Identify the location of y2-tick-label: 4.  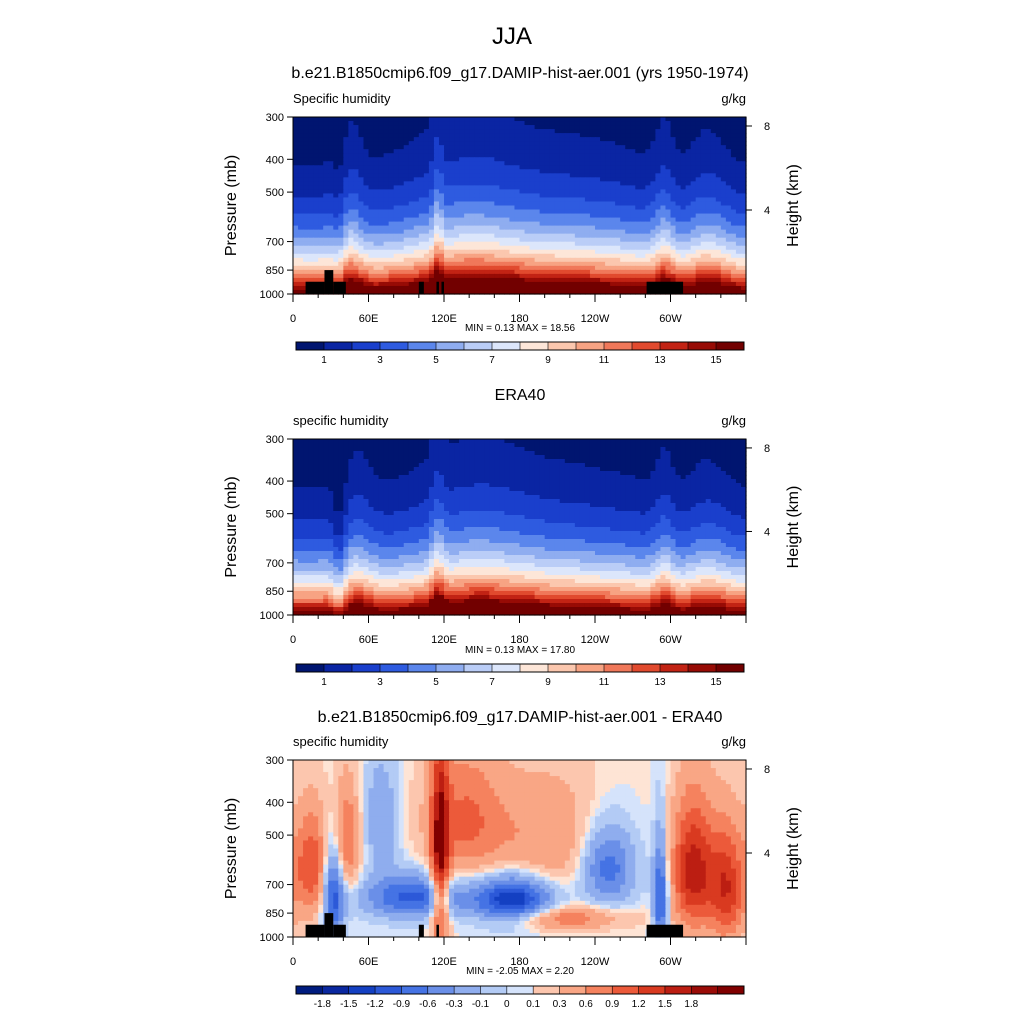
(767, 211).